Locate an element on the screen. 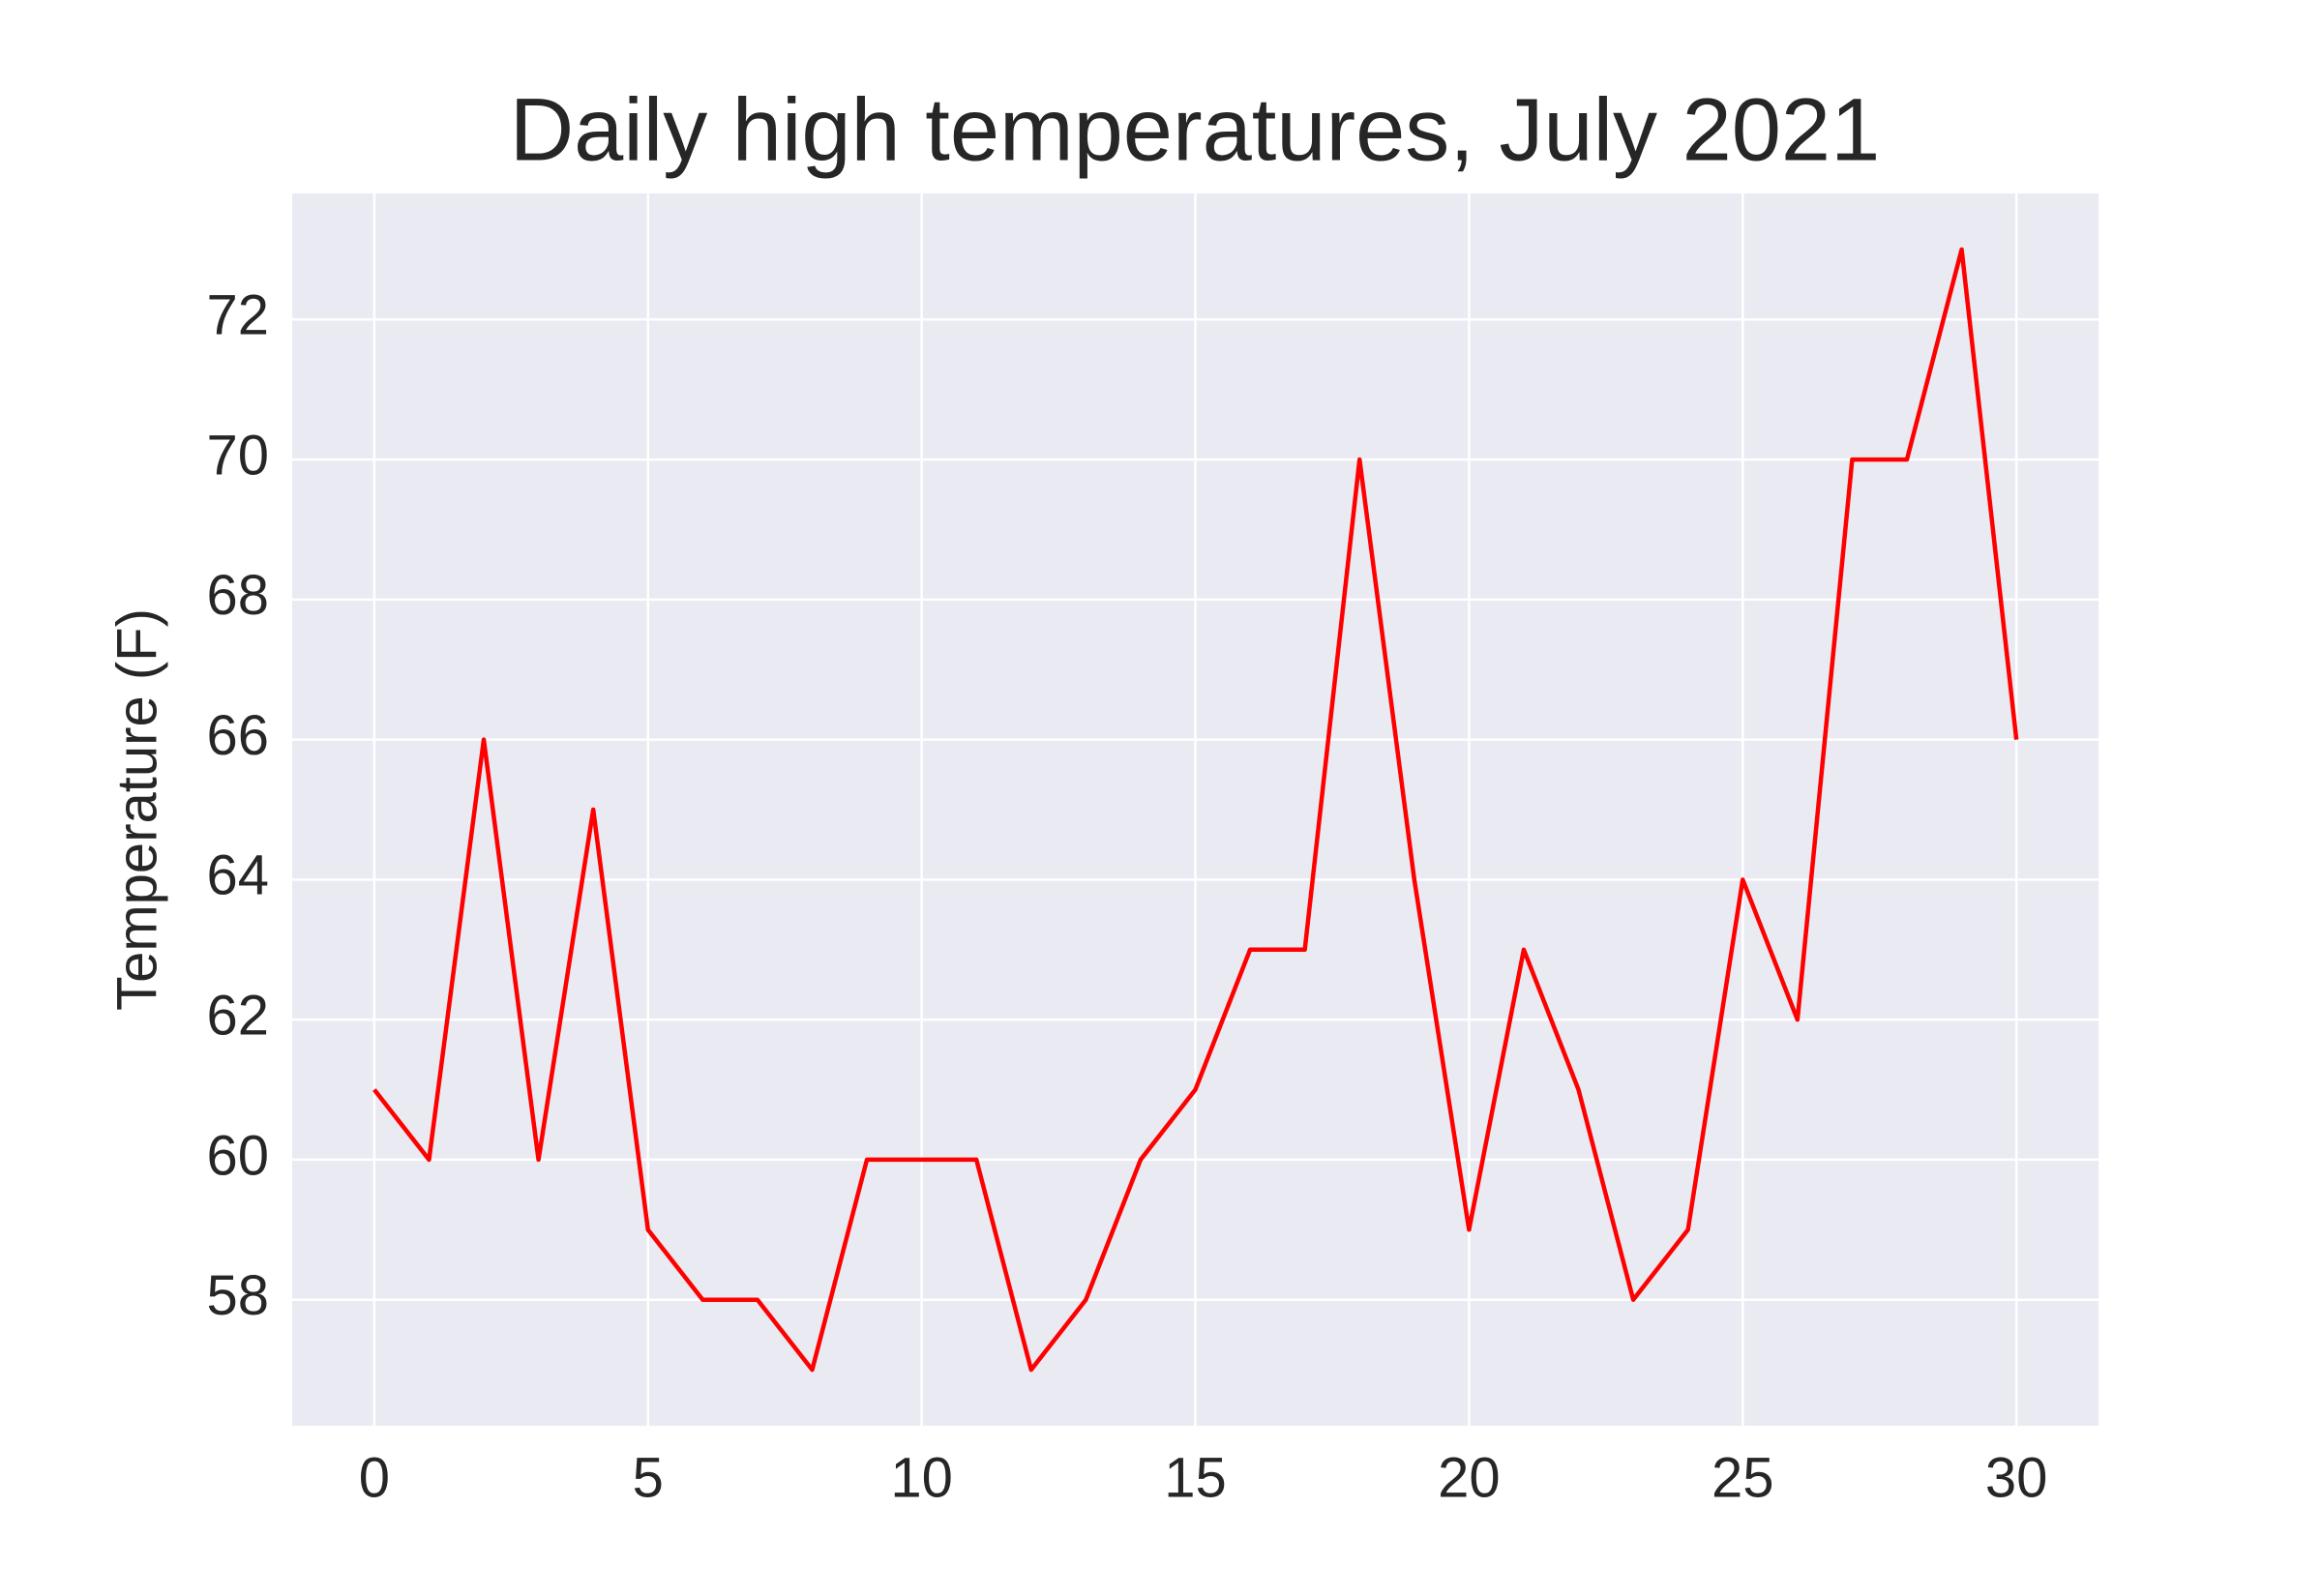 This screenshot has height=1596, width=2322. y-tick-label: 62 is located at coordinates (237, 1015).